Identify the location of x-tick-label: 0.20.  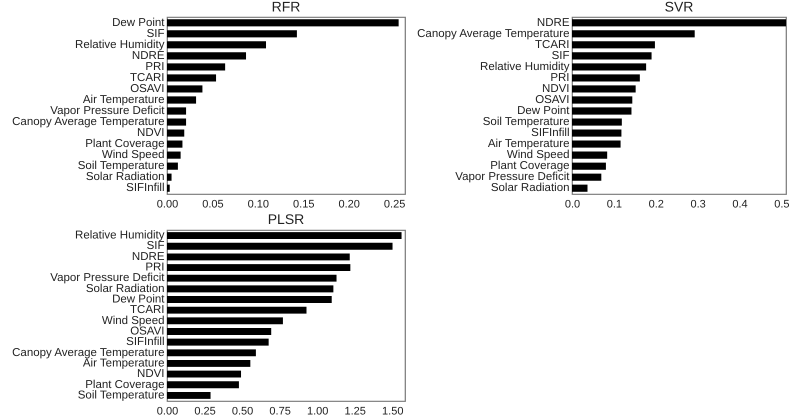
(349, 204).